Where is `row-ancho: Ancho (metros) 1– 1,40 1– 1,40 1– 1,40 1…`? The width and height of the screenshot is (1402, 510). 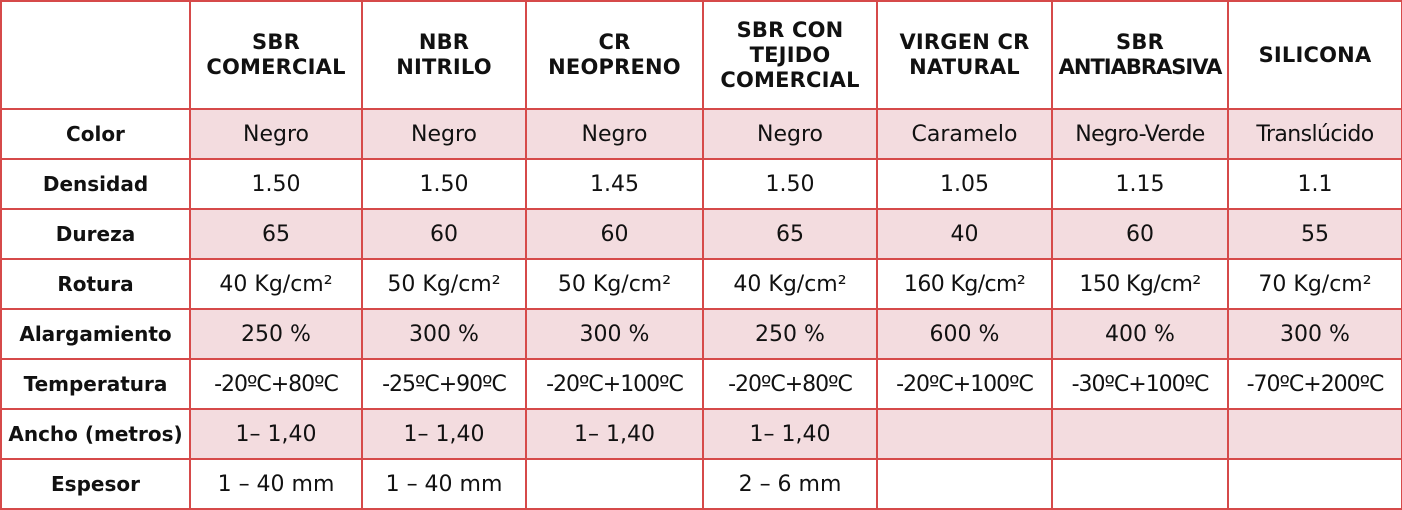
row-ancho: Ancho (metros) 1– 1,40 1– 1,40 1– 1,40 1… is located at coordinates (701, 434).